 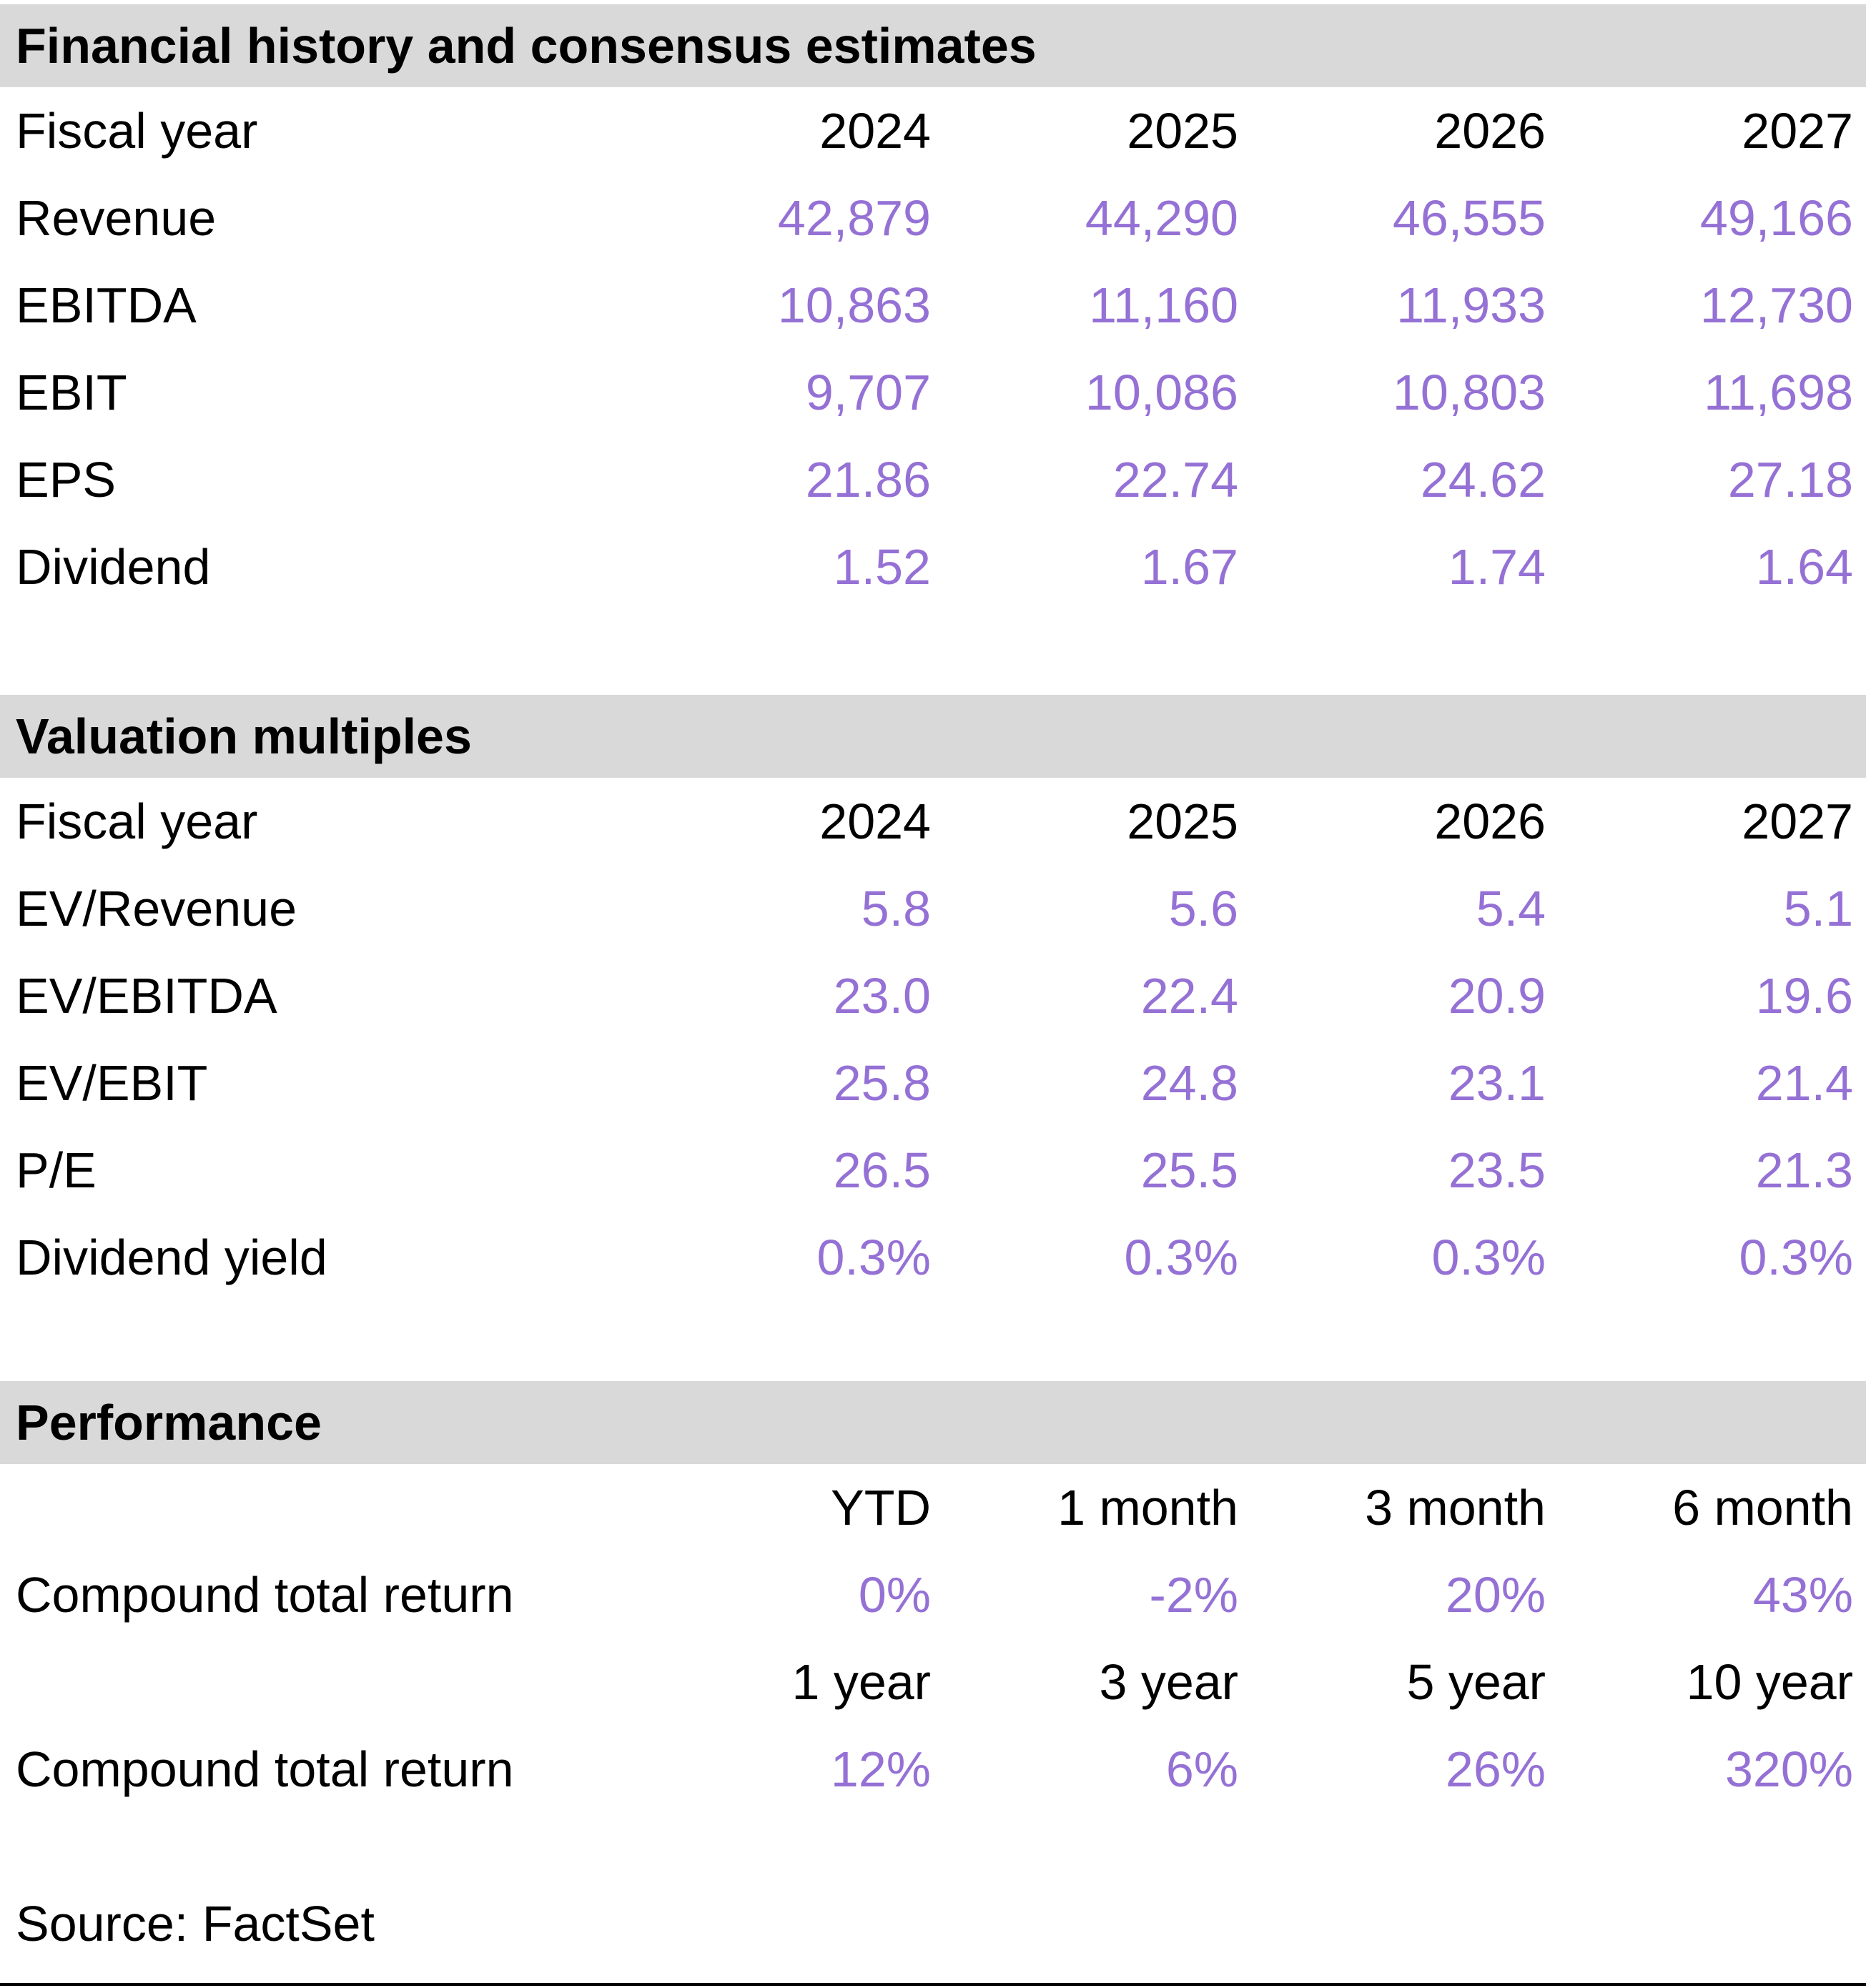 What do you see at coordinates (1203, 909) in the screenshot?
I see `value-cell: 5.6` at bounding box center [1203, 909].